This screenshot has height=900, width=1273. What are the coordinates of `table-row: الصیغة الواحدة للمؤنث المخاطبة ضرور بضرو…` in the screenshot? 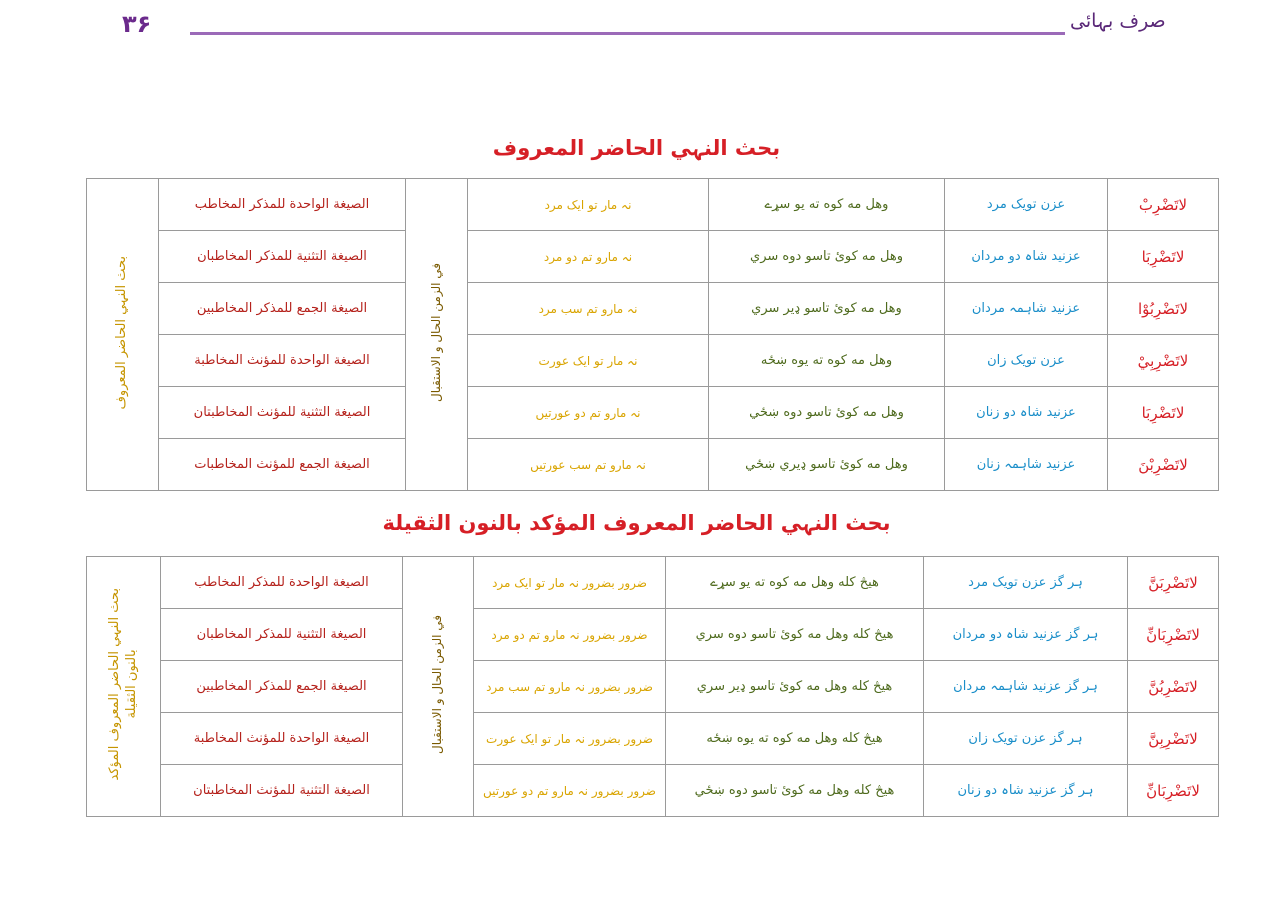 It's located at (653, 738).